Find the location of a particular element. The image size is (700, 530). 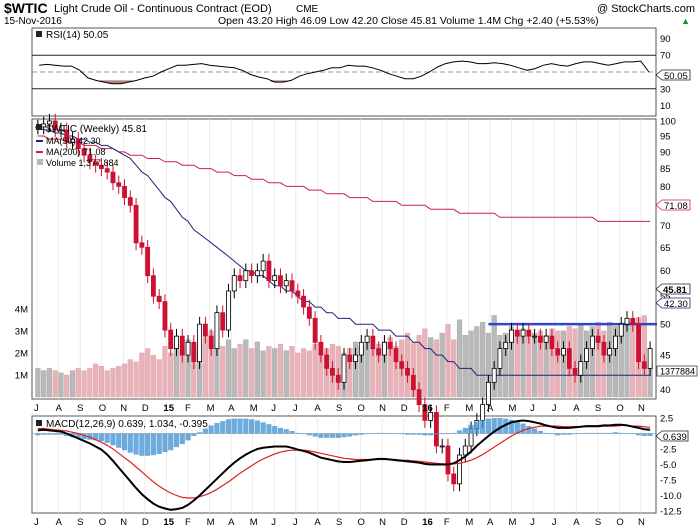

x-axis-label-bottom: N is located at coordinates (641, 522).